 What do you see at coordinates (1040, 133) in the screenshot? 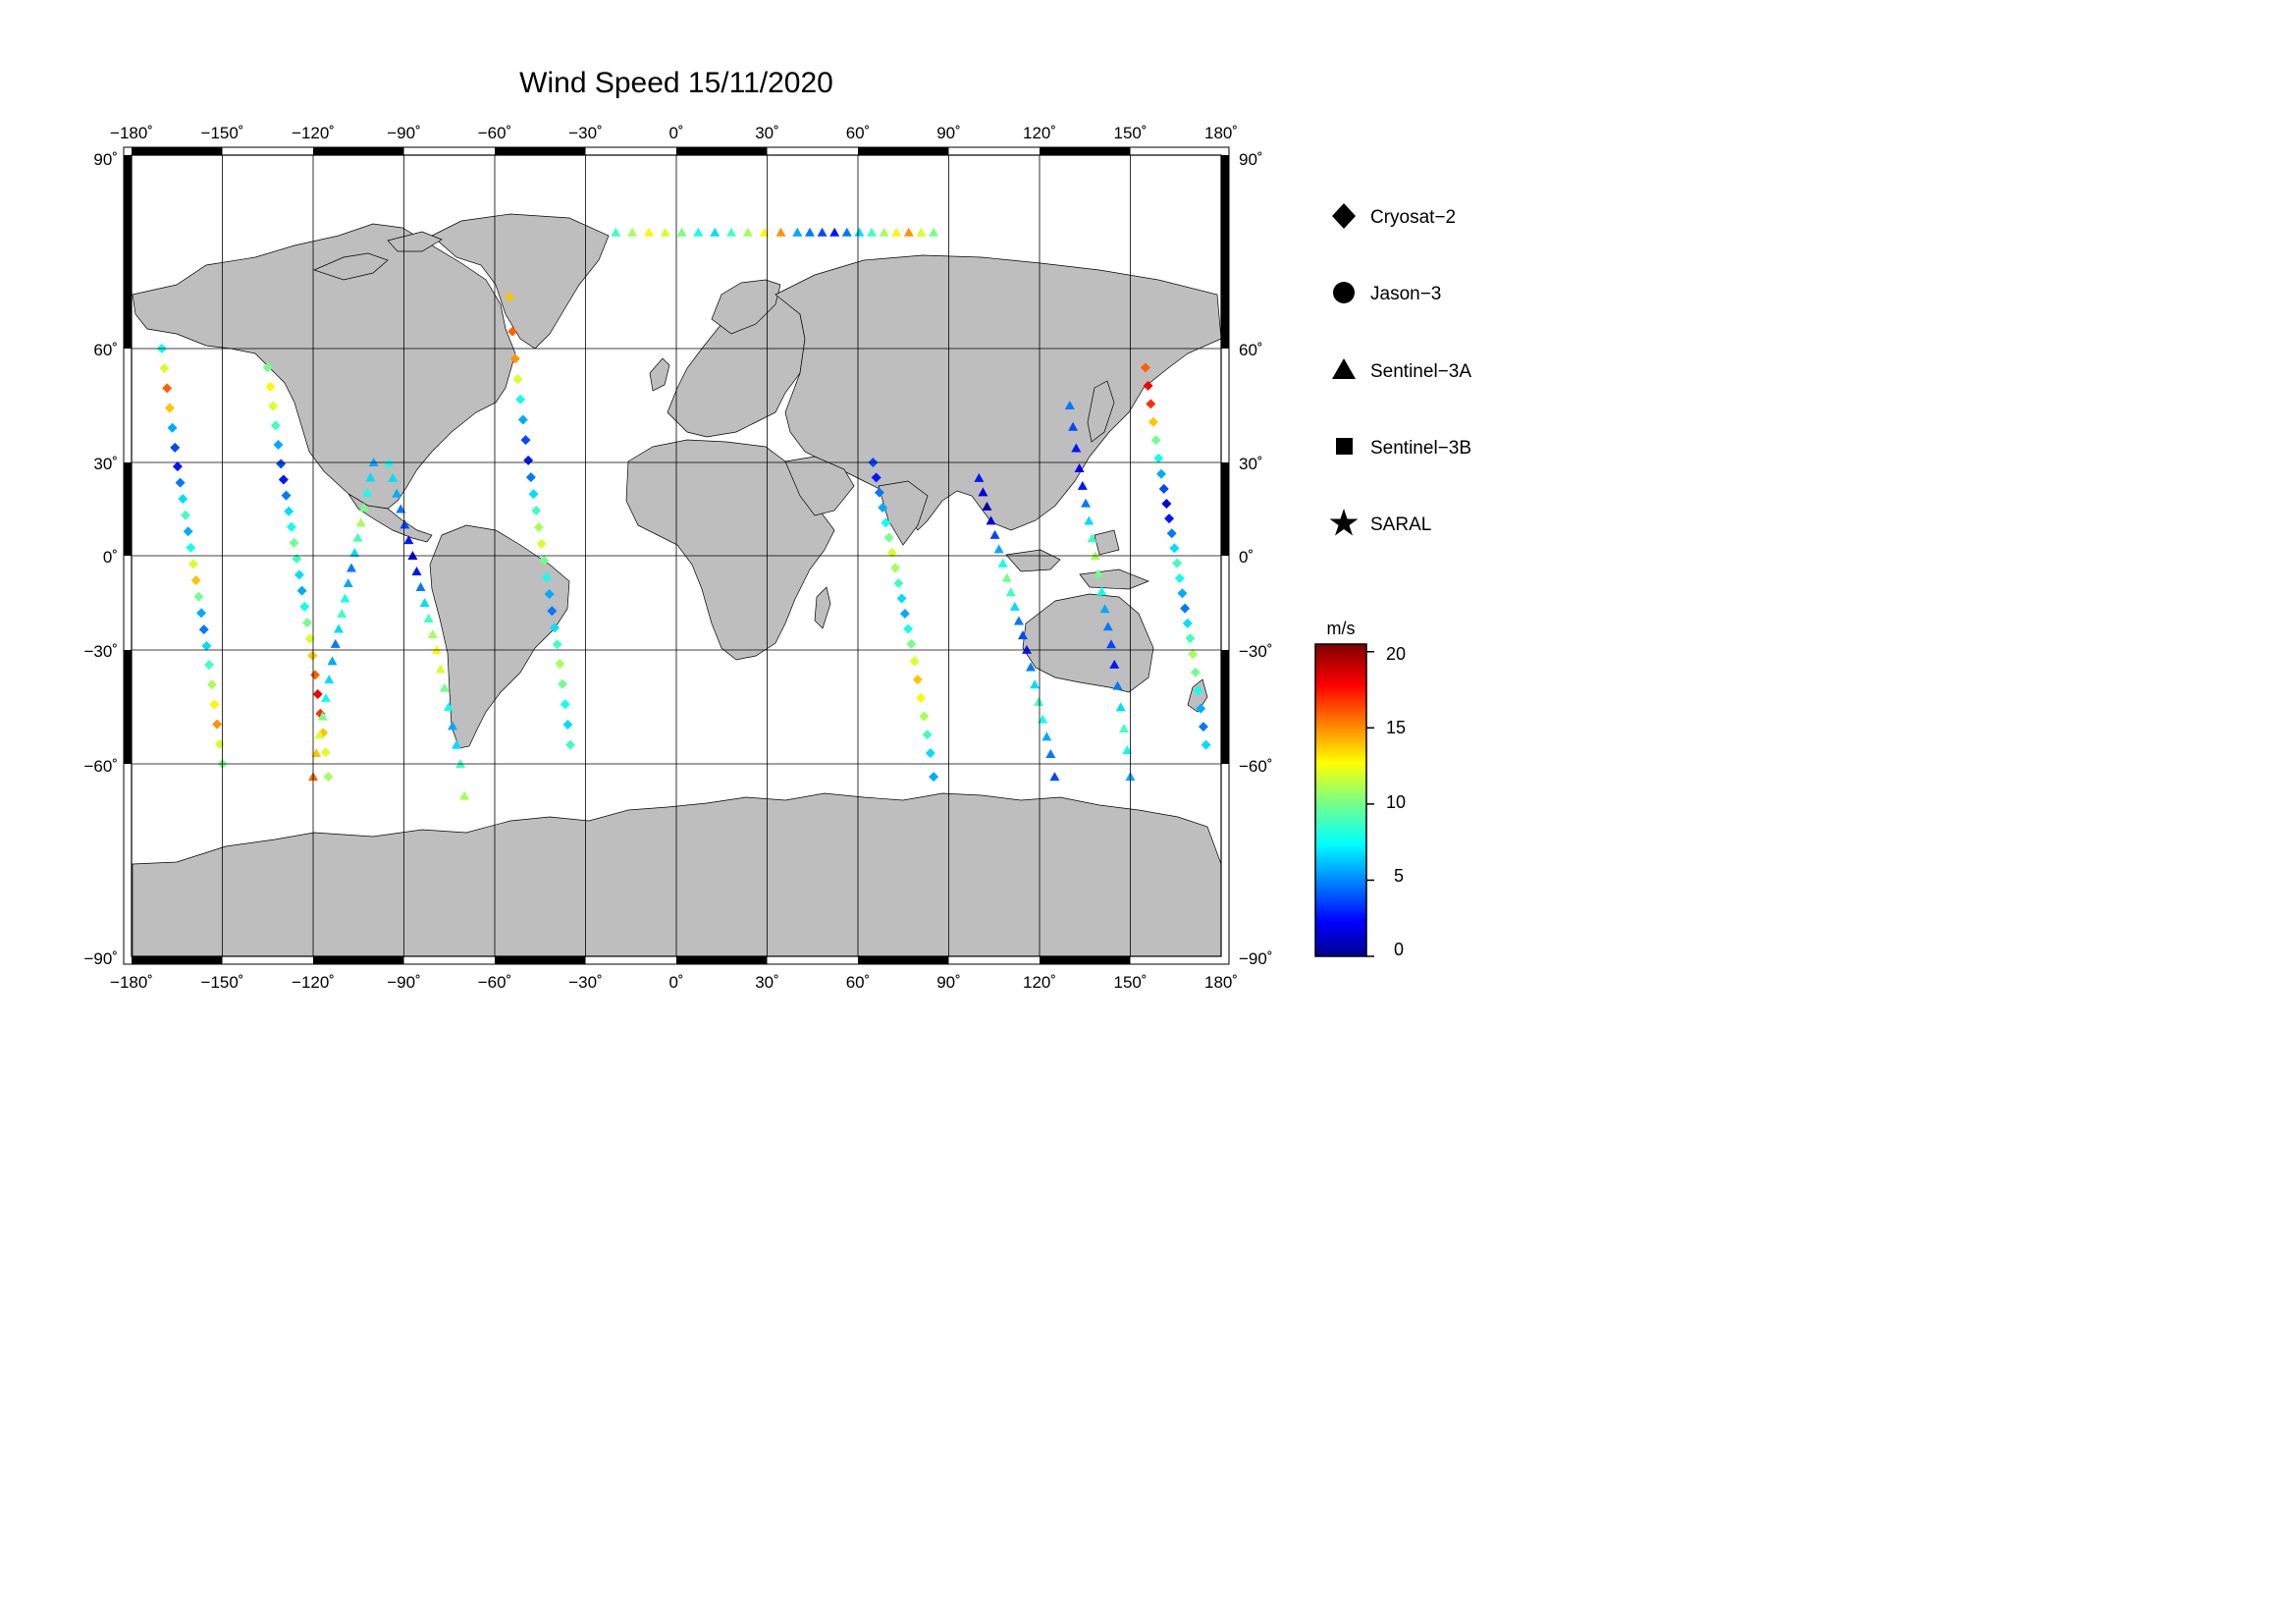
I see `top-lon-tick: 120˚` at bounding box center [1040, 133].